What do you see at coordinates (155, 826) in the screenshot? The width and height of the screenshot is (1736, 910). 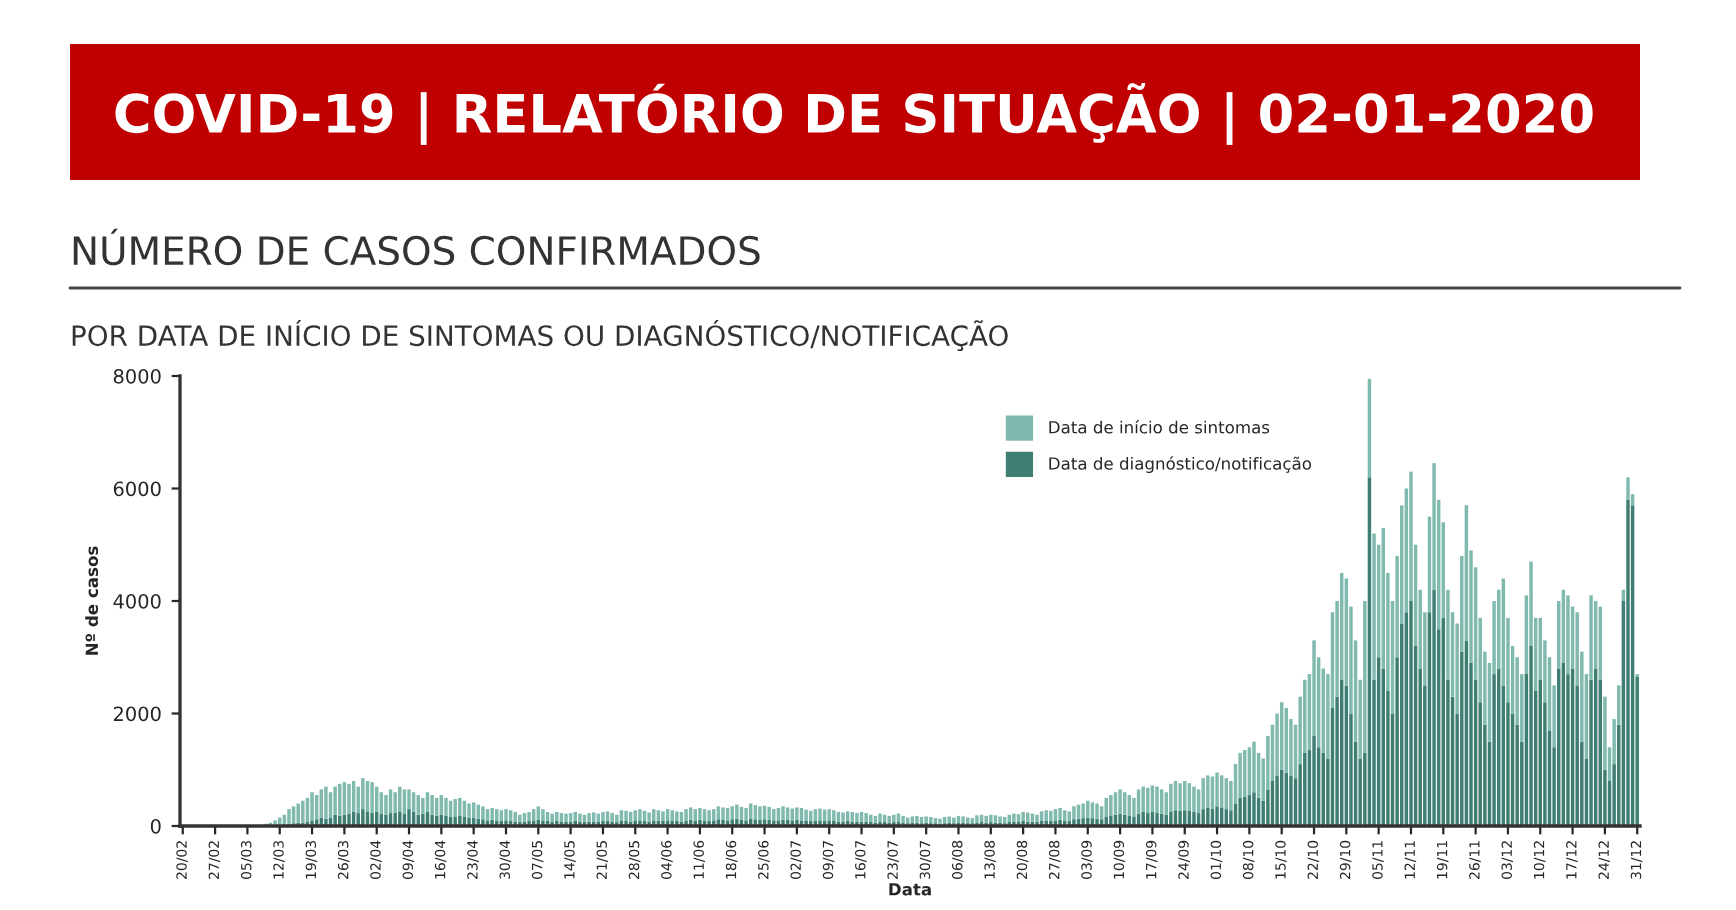 I see `y-tick-label: 0` at bounding box center [155, 826].